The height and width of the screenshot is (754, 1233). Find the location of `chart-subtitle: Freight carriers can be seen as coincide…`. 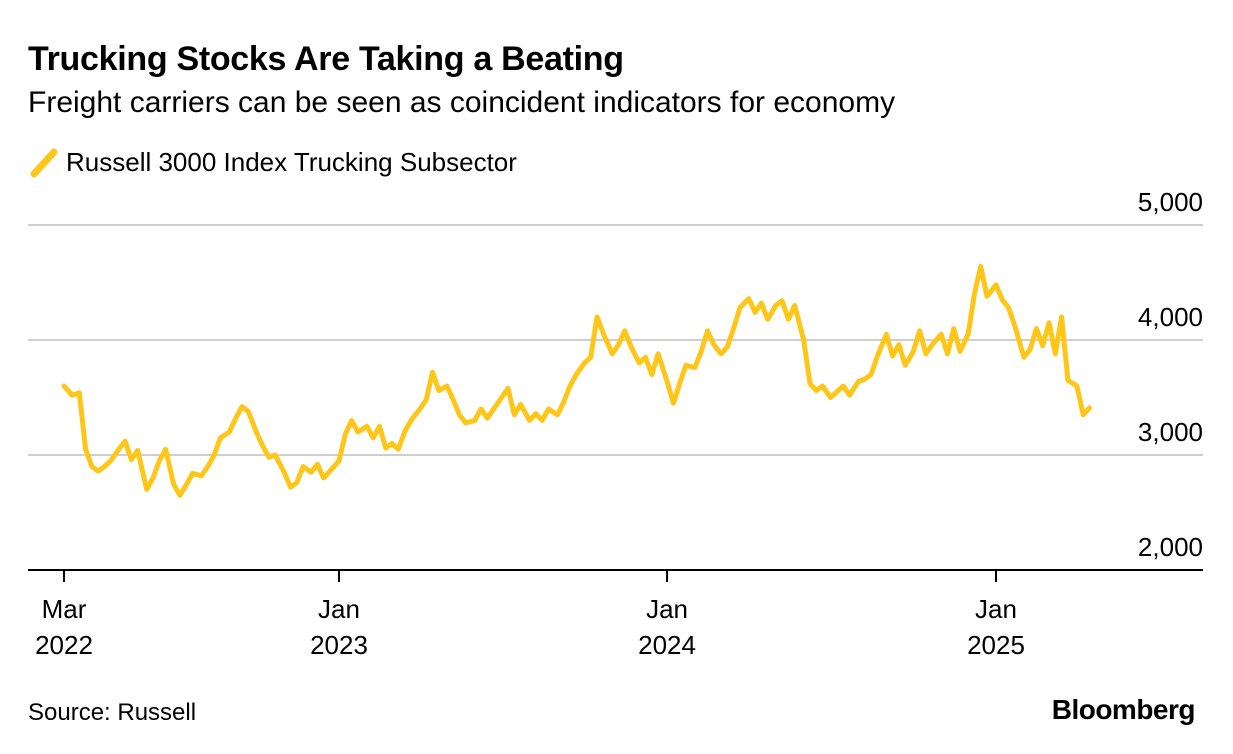

chart-subtitle: Freight carriers can be seen as coincide… is located at coordinates (462, 102).